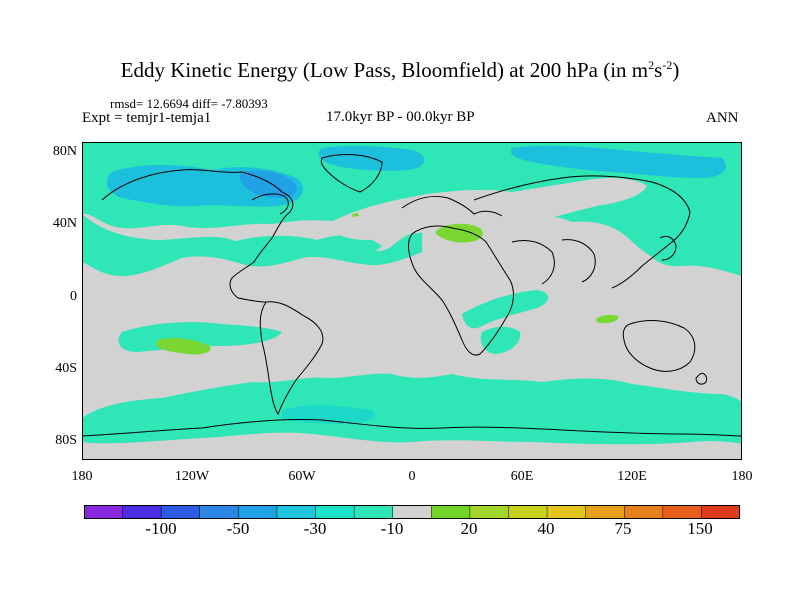  Describe the element at coordinates (268, 184) in the screenshot. I see `canada-strong-patch` at that location.